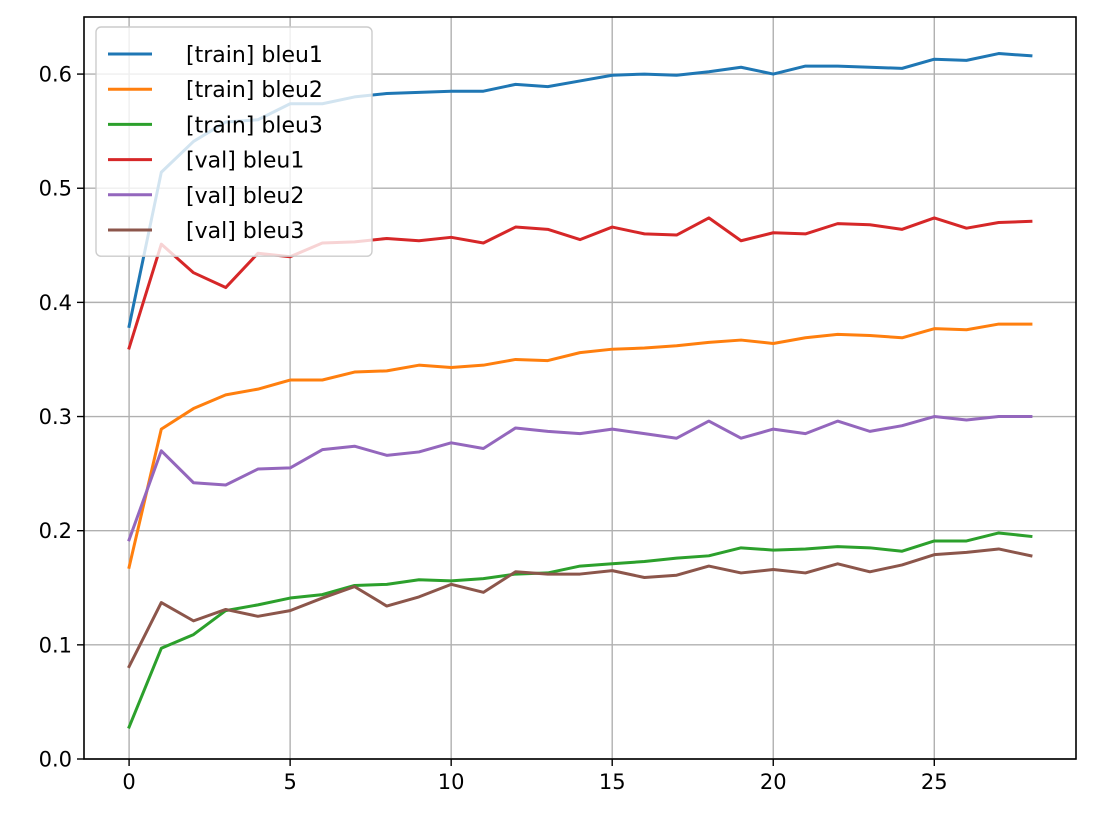  Describe the element at coordinates (254, 90) in the screenshot. I see `legend-entry: [train] bleu2` at that location.